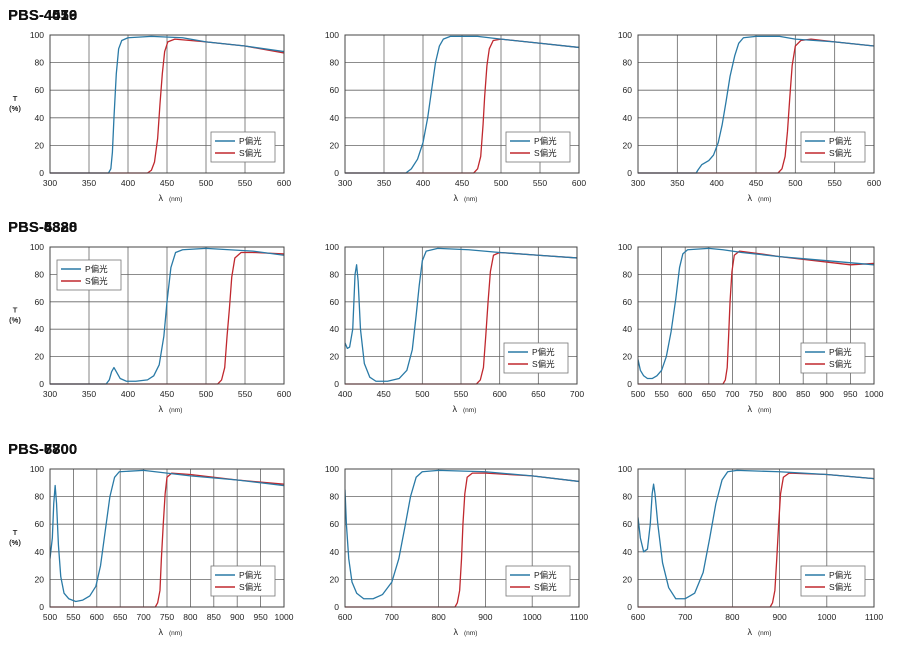  Describe the element at coordinates (874, 617) in the screenshot. I see `x-tick-label: 1100` at that location.